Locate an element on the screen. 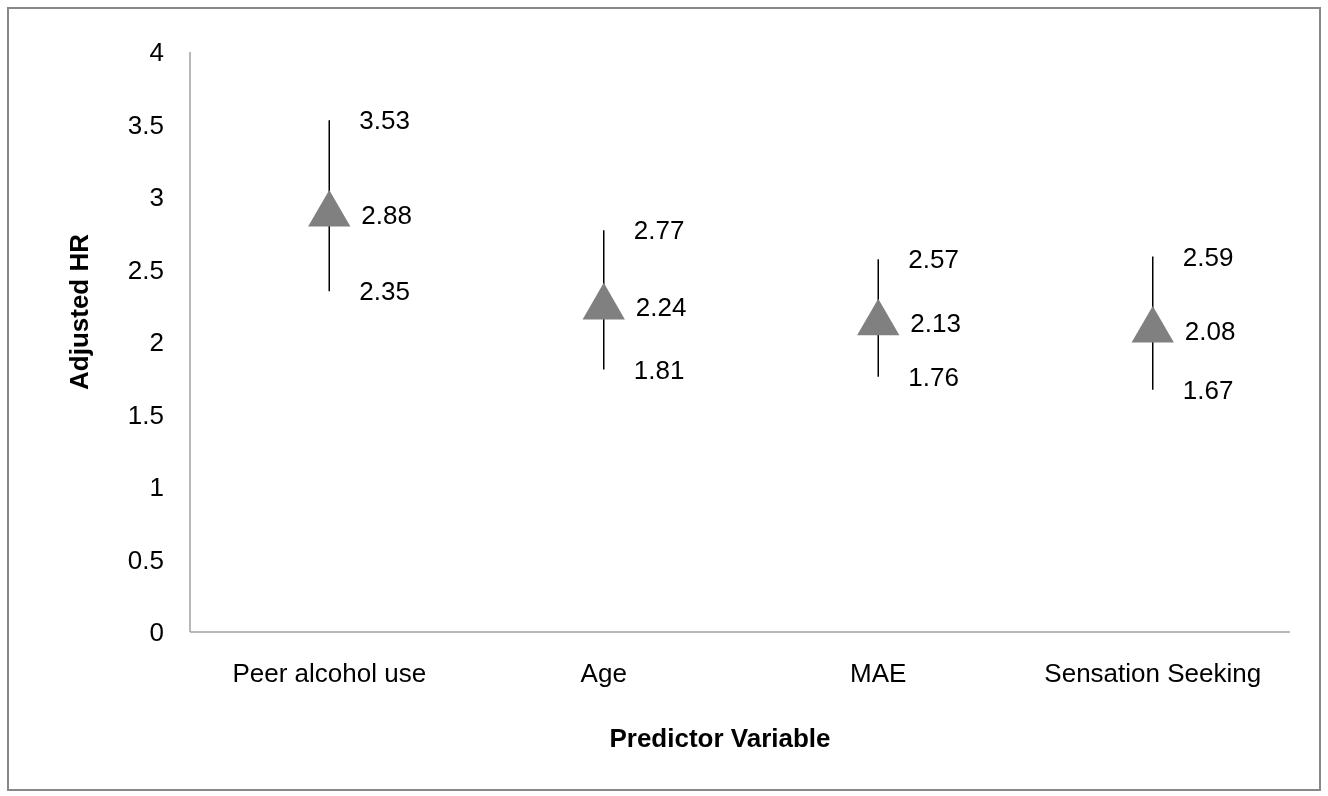 Image resolution: width=1328 pixels, height=796 pixels. x-tick-label: Peer alcohol use is located at coordinates (329, 673).